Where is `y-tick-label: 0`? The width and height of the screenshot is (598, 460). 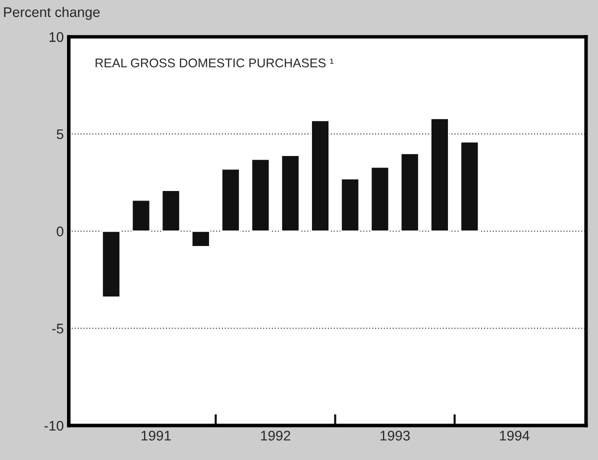
y-tick-label: 0 is located at coordinates (60, 231).